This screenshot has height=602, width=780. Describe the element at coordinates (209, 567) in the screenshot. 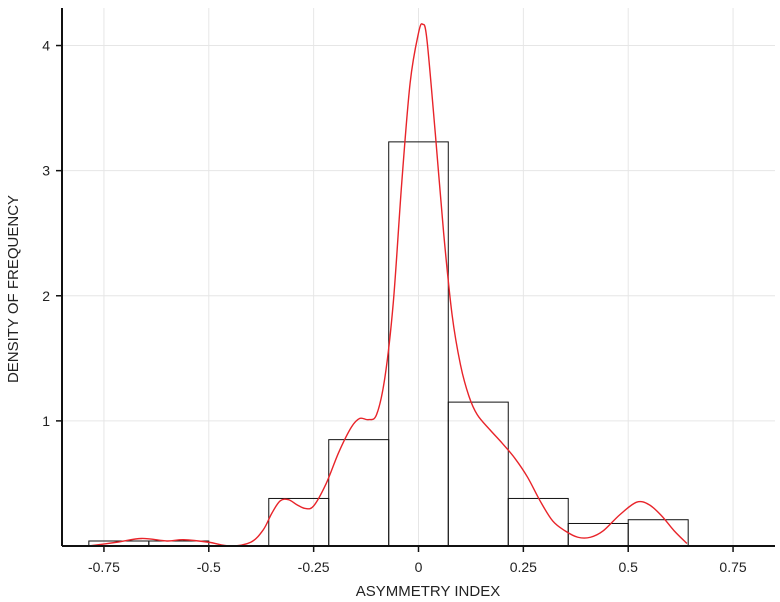

I see `x-tick-label: -0.5` at that location.